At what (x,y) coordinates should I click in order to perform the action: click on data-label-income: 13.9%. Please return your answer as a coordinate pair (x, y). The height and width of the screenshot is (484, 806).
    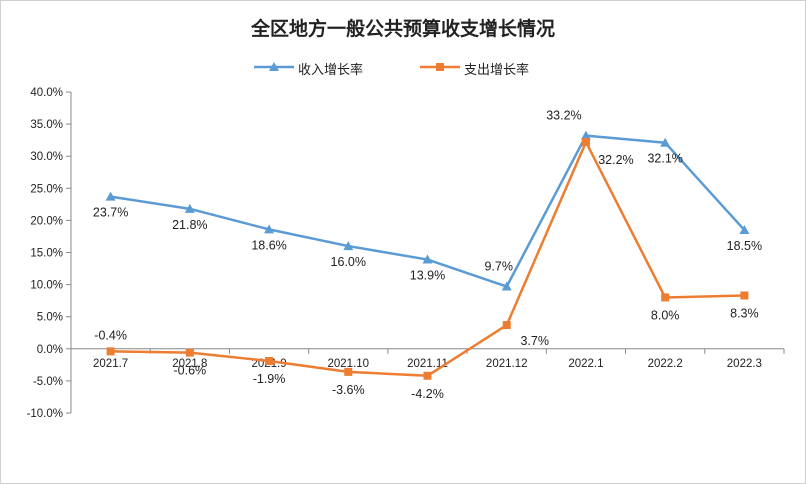
    Looking at the image, I should click on (427, 276).